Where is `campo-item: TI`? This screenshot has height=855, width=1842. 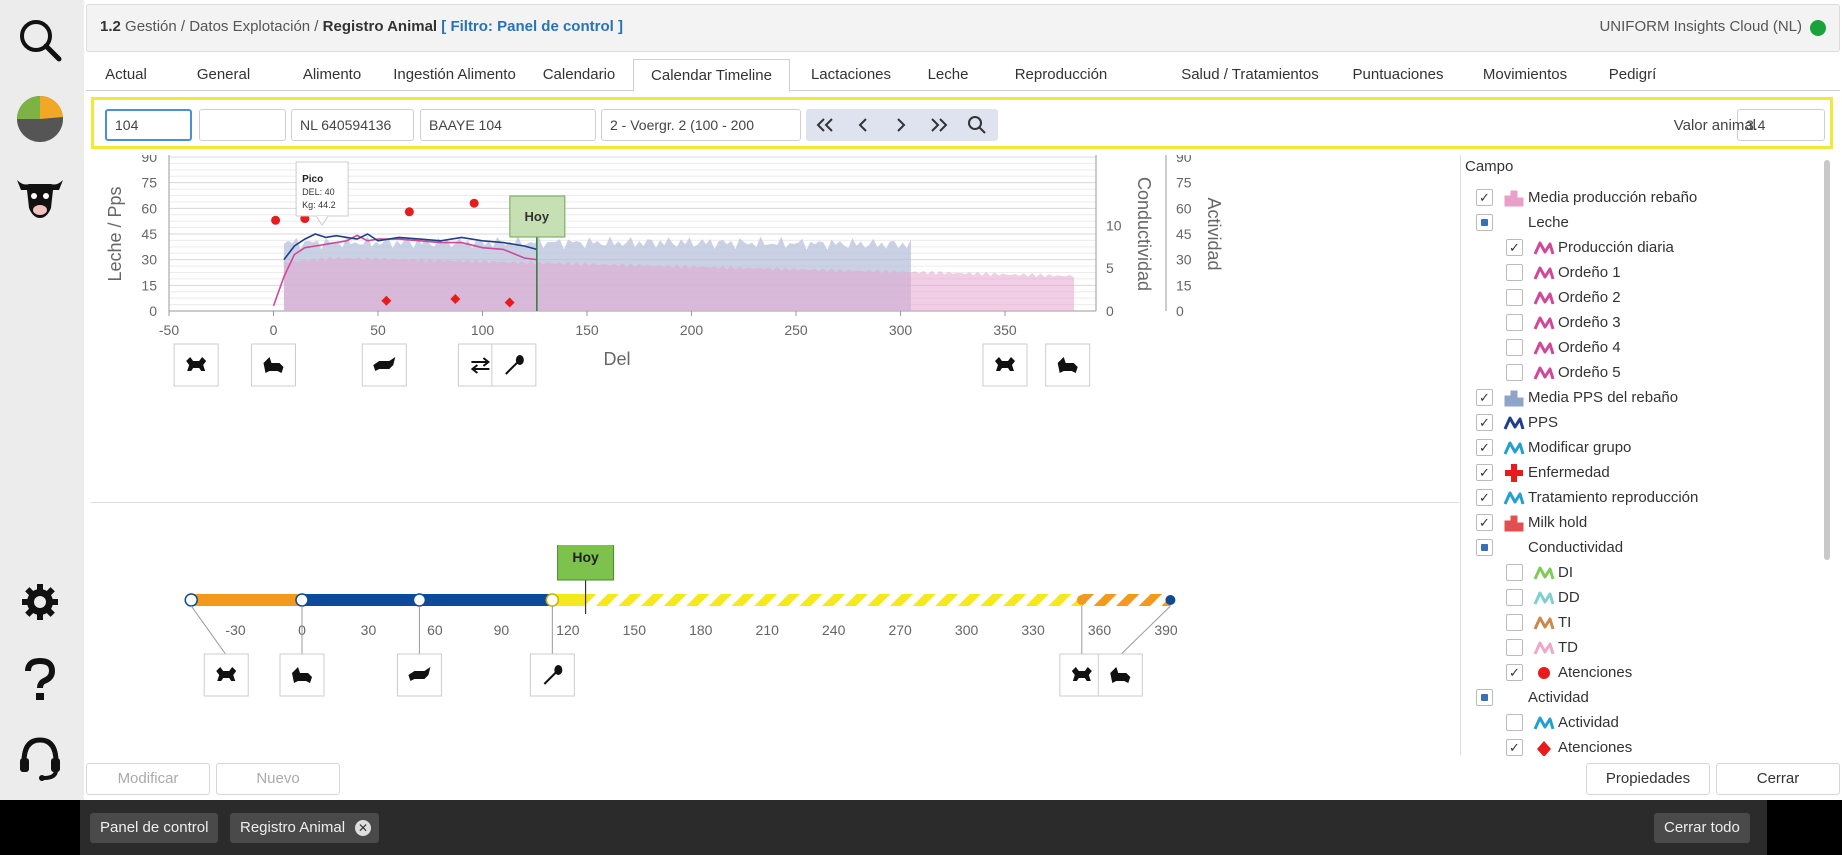 campo-item: TI is located at coordinates (1646, 623).